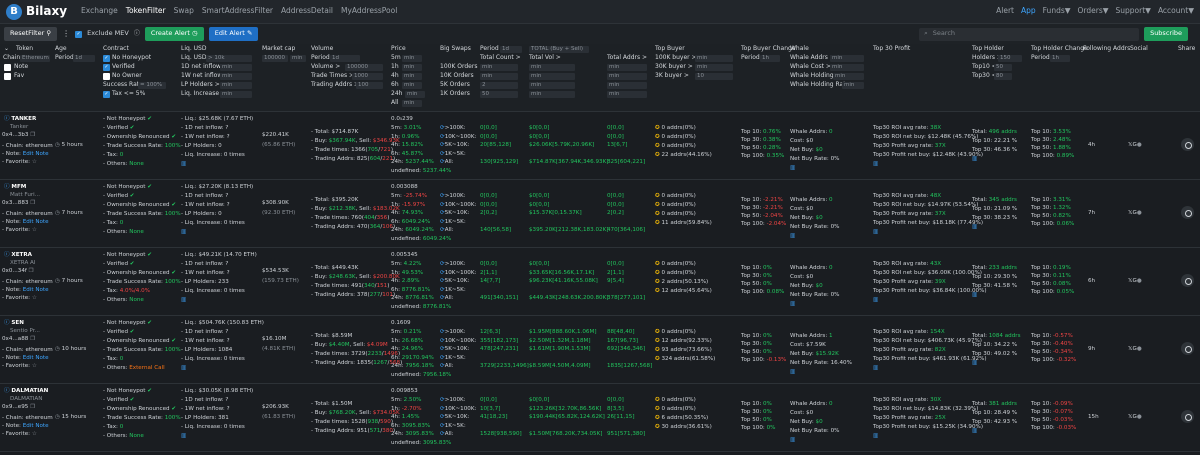 This screenshot has width=1200, height=455. Describe the element at coordinates (236, 76) in the screenshot. I see `inflow-1w-input: min` at that location.